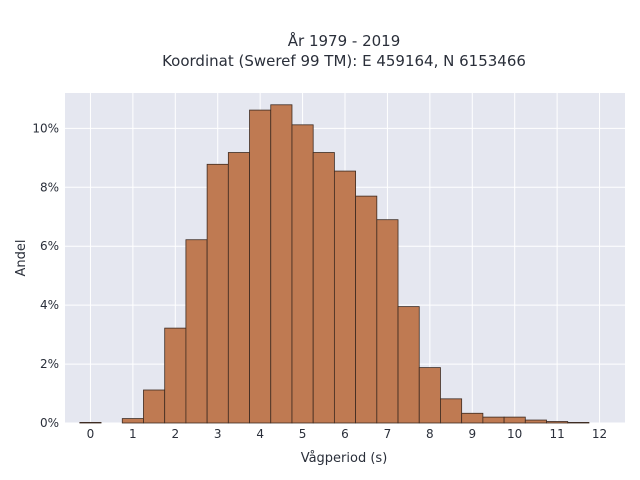 This screenshot has height=480, width=640. Describe the element at coordinates (430, 434) in the screenshot. I see `x-tick-label: 8` at that location.